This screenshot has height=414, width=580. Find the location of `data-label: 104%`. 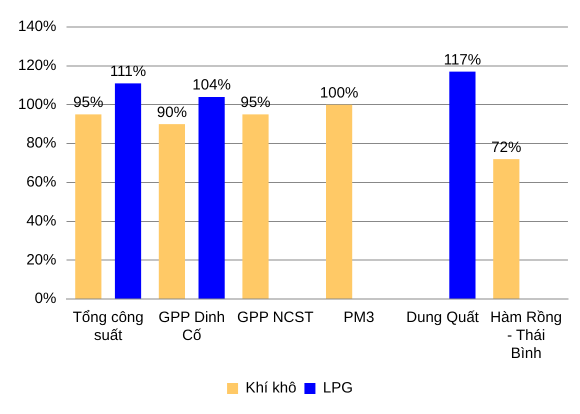

data-label: 104% is located at coordinates (211, 85).